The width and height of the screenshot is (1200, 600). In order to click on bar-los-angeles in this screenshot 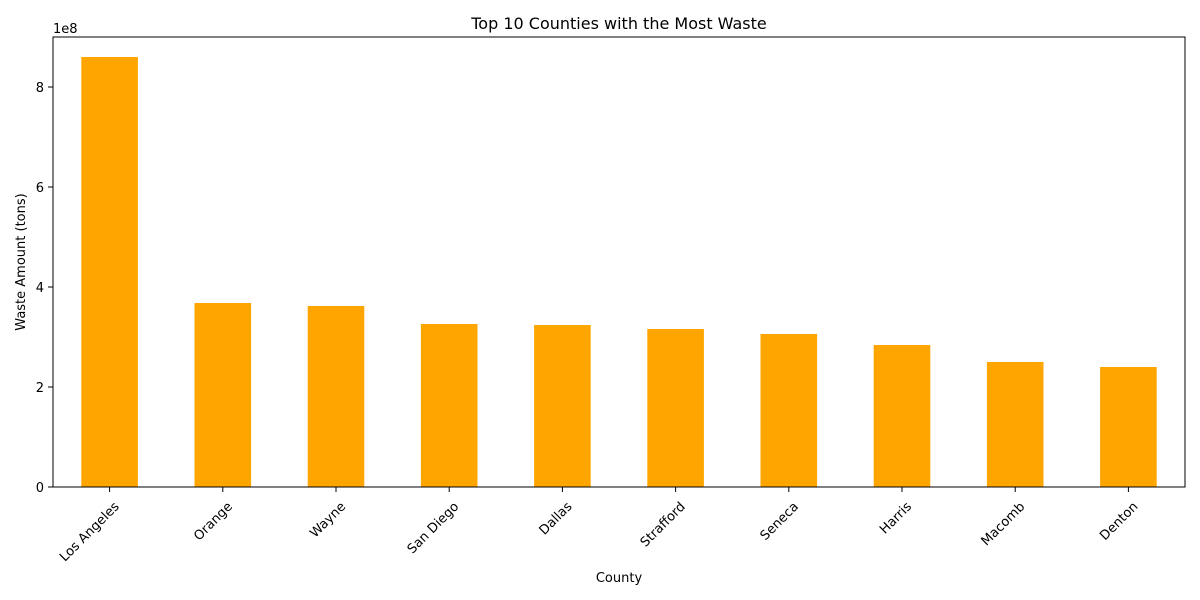, I will do `click(109, 272)`.